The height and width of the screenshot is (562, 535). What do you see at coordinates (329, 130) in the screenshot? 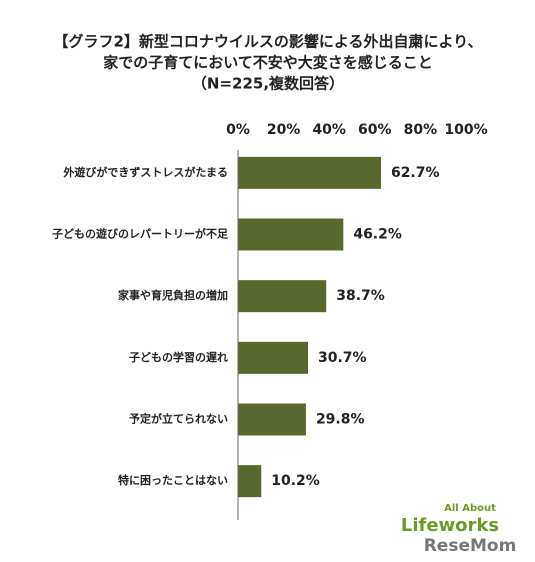
I see `x-tick-label: 40%` at bounding box center [329, 130].